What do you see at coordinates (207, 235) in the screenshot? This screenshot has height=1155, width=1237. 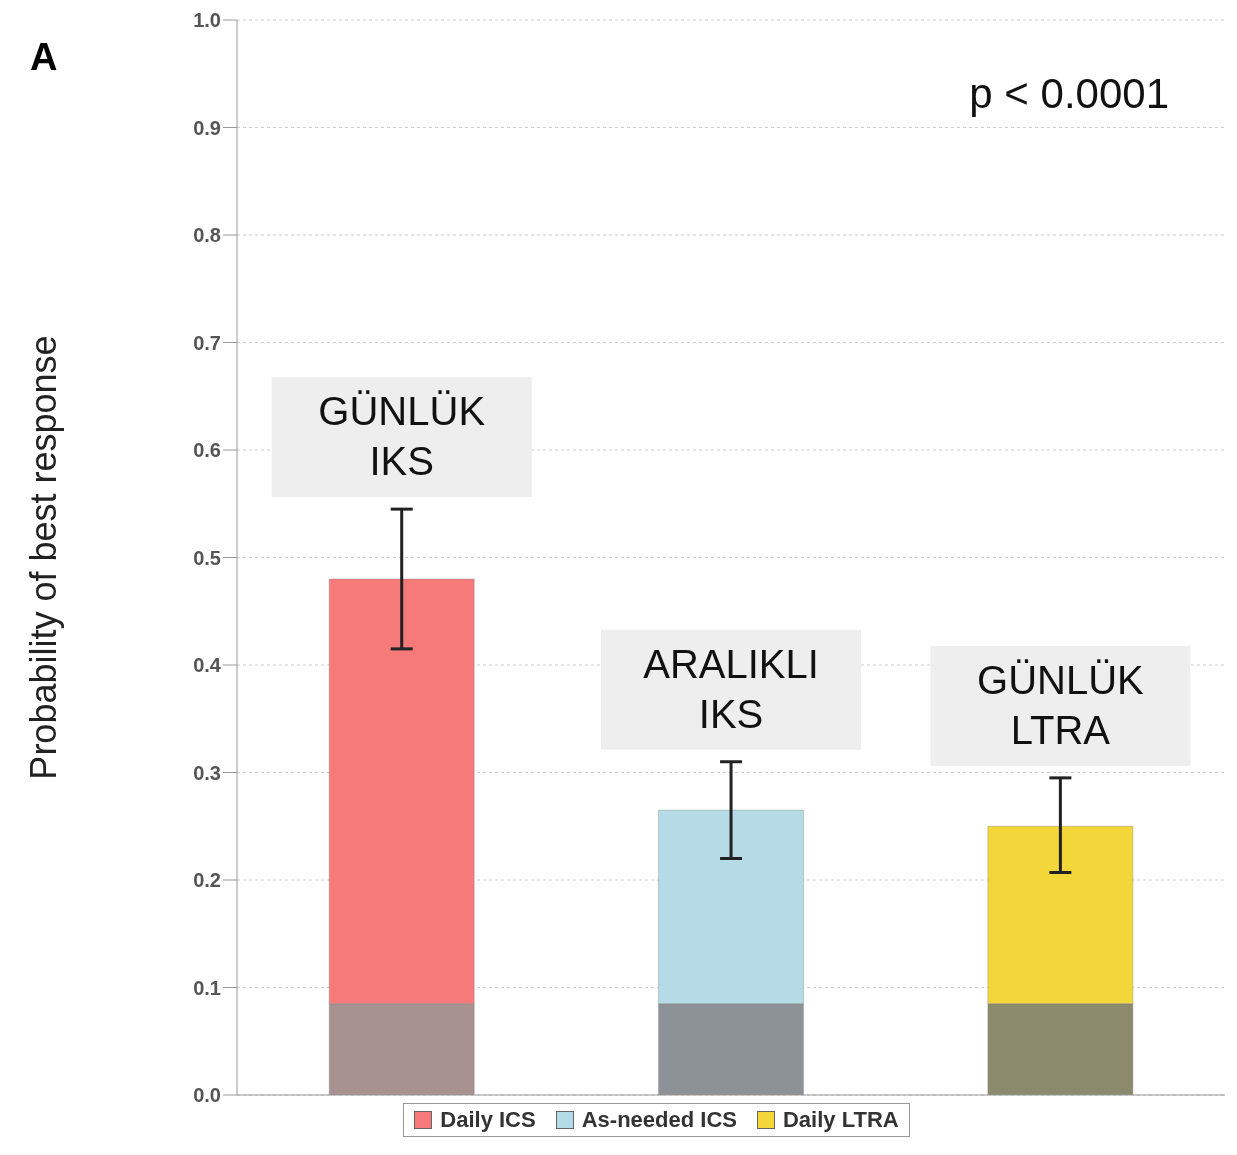 I see `y-tick-label: 0.8` at bounding box center [207, 235].